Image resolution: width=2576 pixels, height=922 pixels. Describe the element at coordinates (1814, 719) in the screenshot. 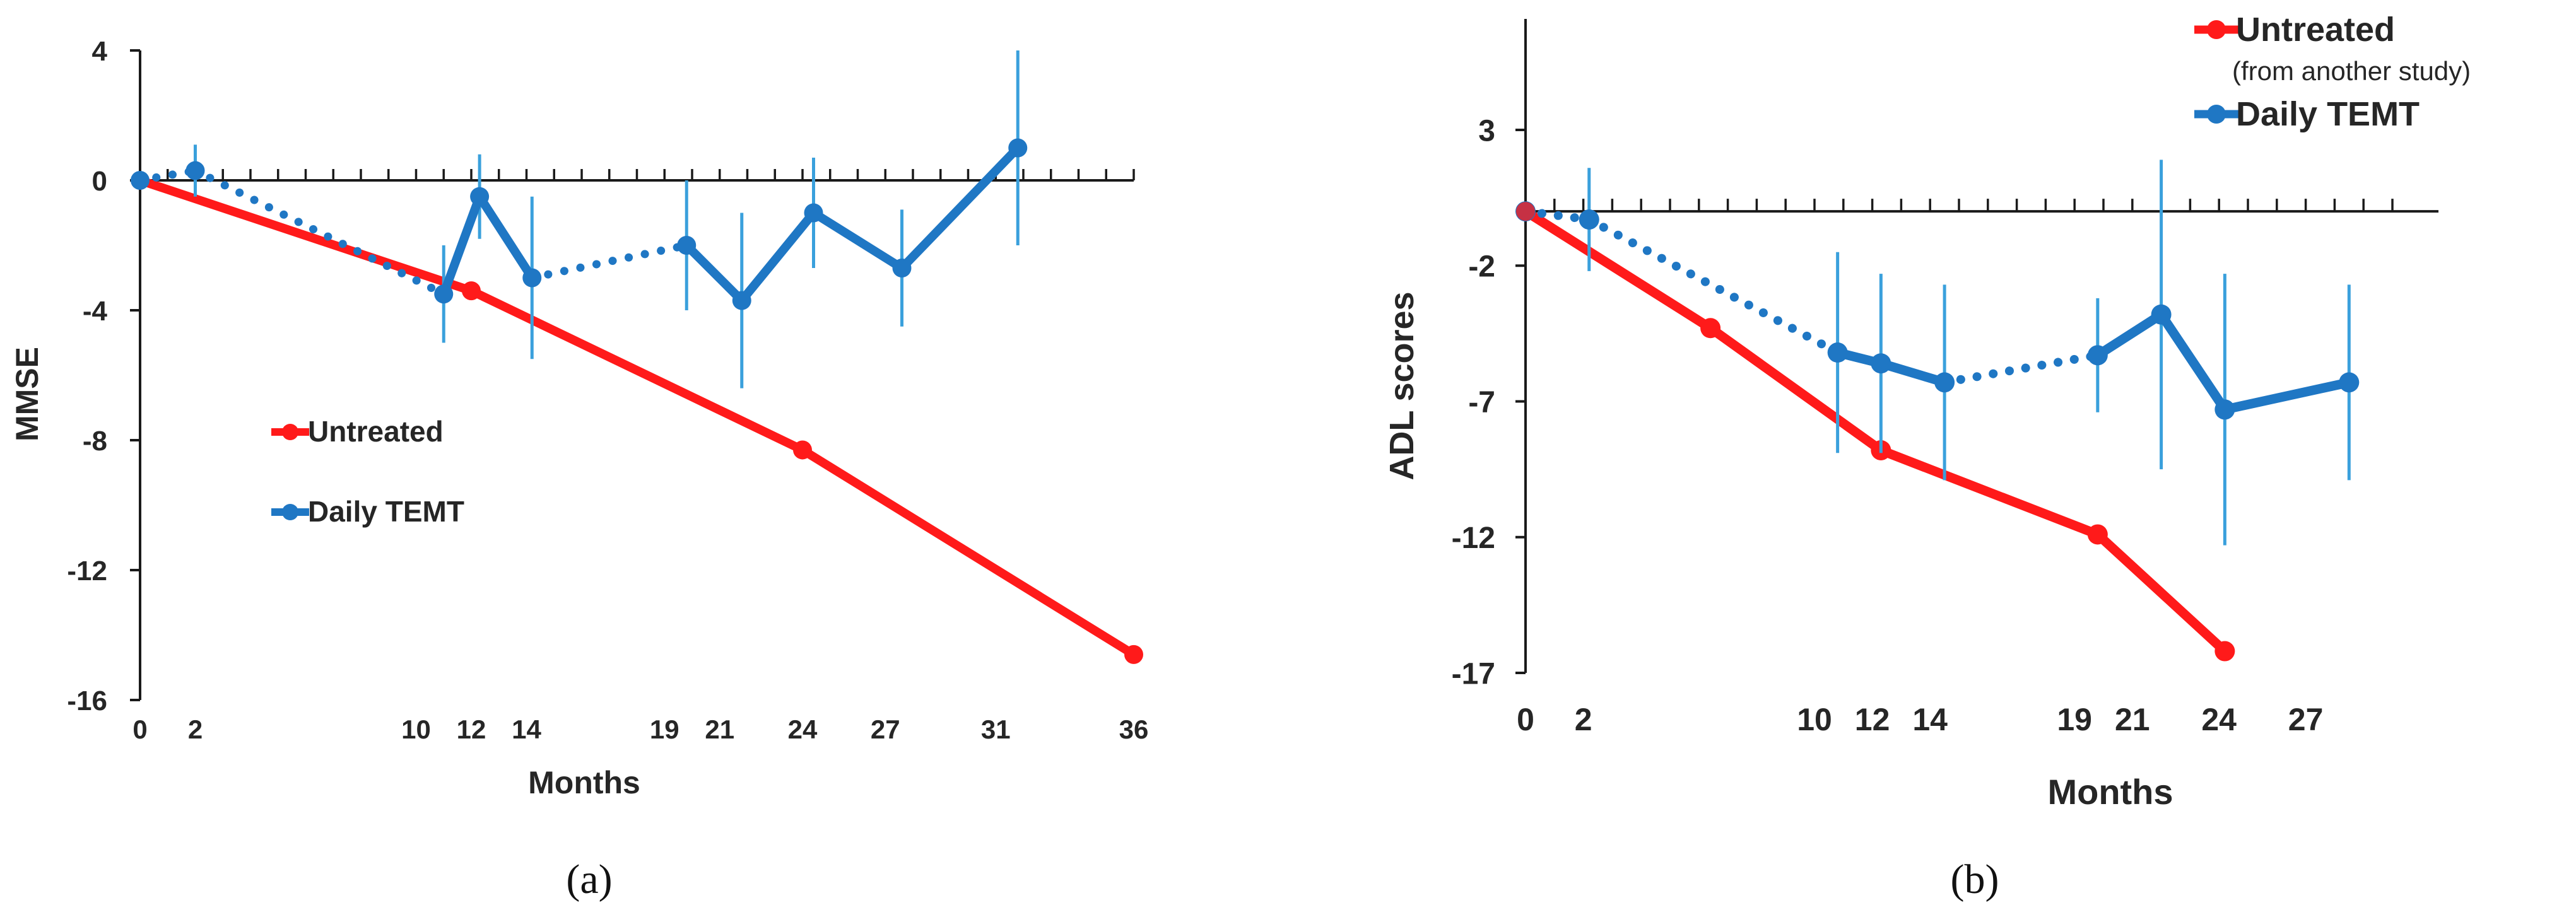

I see `chart-b-x-tick-label: 10` at that location.